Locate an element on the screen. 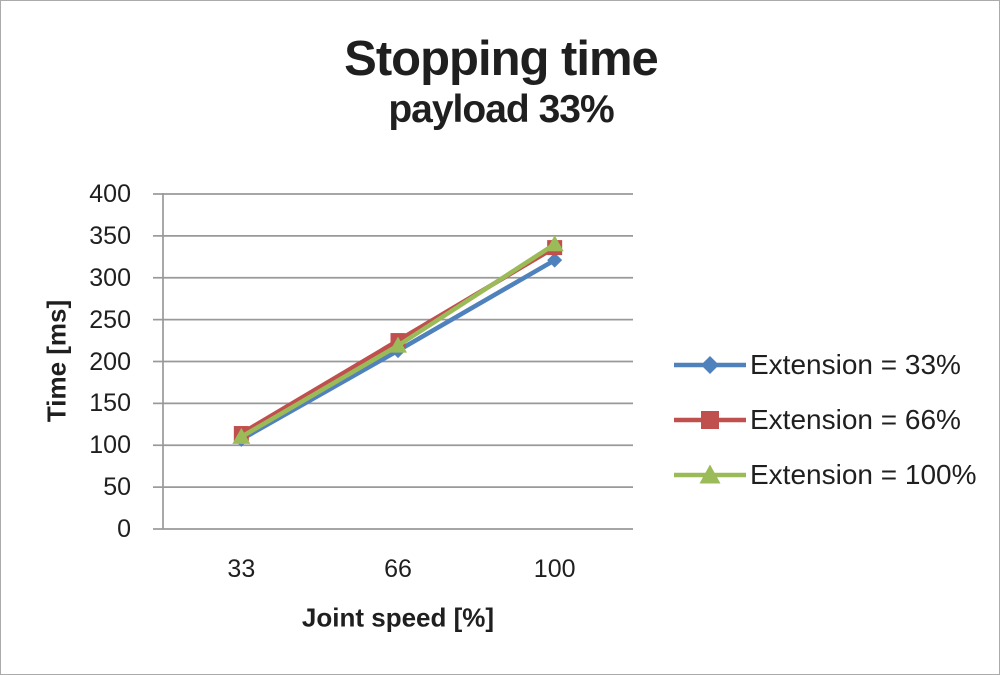 Image resolution: width=1000 pixels, height=675 pixels. y-tick-label: 350 is located at coordinates (110, 235).